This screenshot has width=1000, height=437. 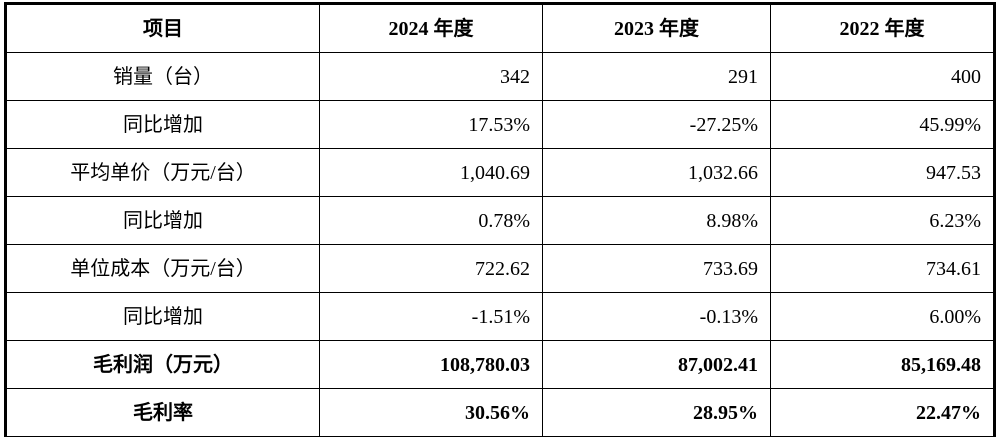 I want to click on value-cell: 342, so click(x=431, y=76).